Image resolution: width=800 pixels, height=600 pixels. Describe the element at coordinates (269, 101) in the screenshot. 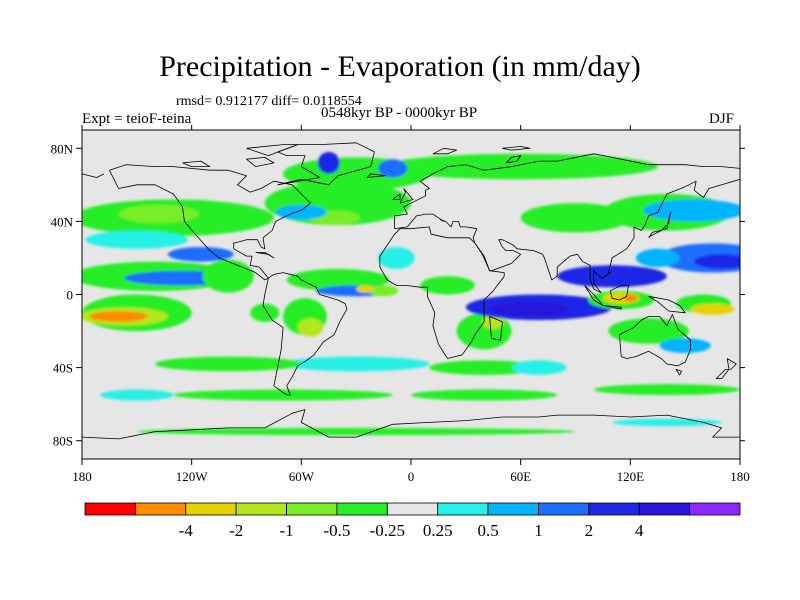

I see `stats-label: rmsd= 0.912177 diff= 0.0118554` at that location.